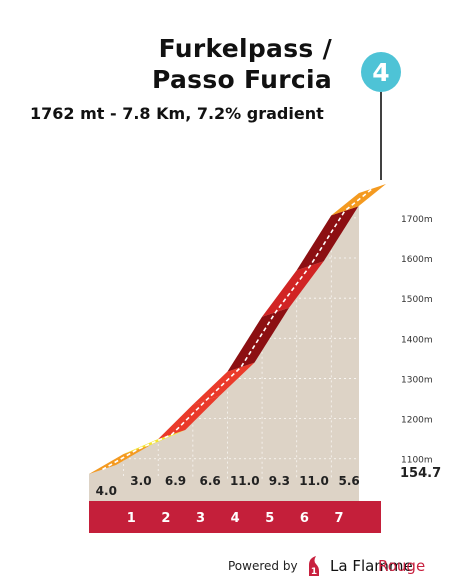  I want to click on elevation-tick-label: 1600m, so click(417, 260).